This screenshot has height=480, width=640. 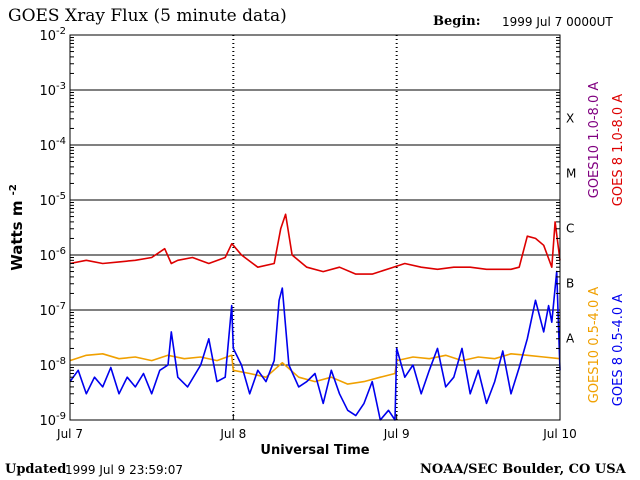 What do you see at coordinates (52, 420) in the screenshot?
I see `y-tick-label: 10⁻⁹` at bounding box center [52, 420].